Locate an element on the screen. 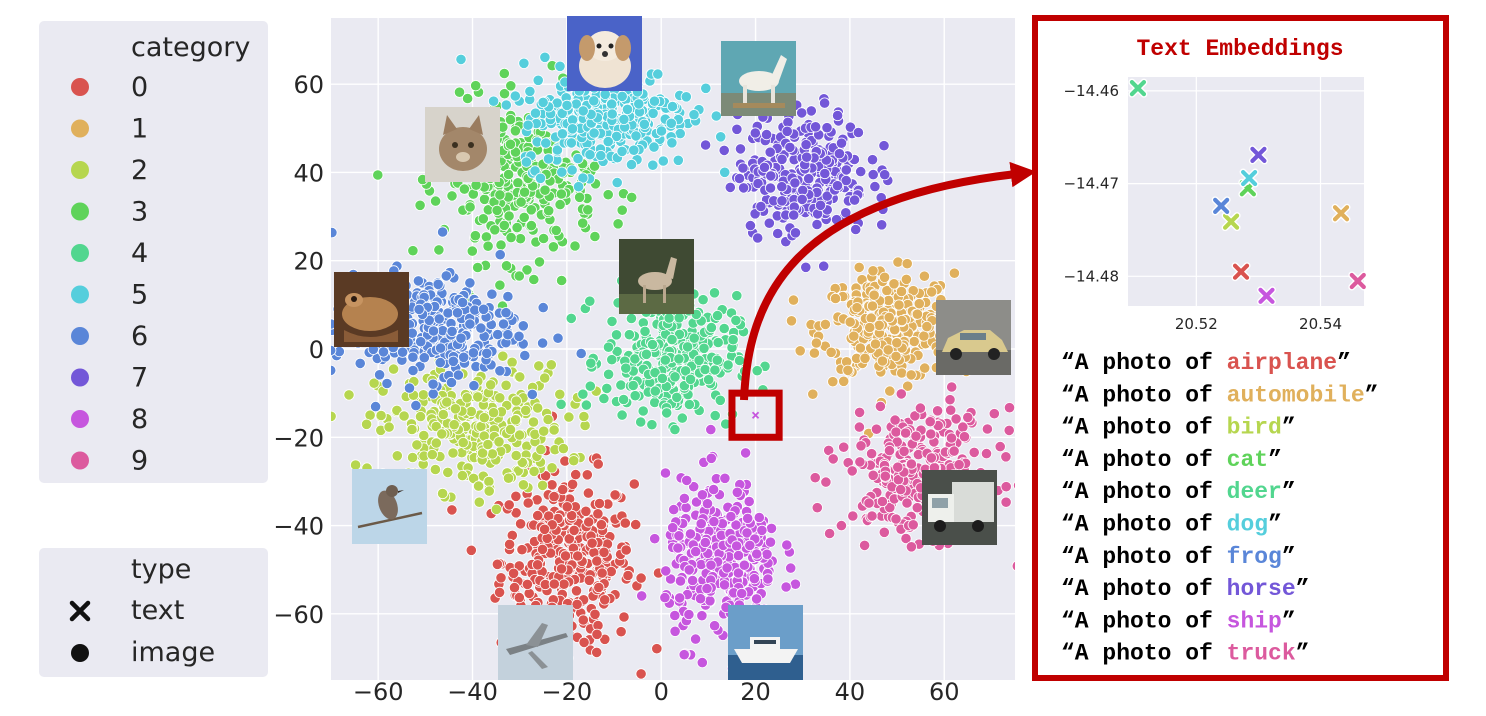  inset-x-tick-1: 20.54 is located at coordinates (1320, 324).